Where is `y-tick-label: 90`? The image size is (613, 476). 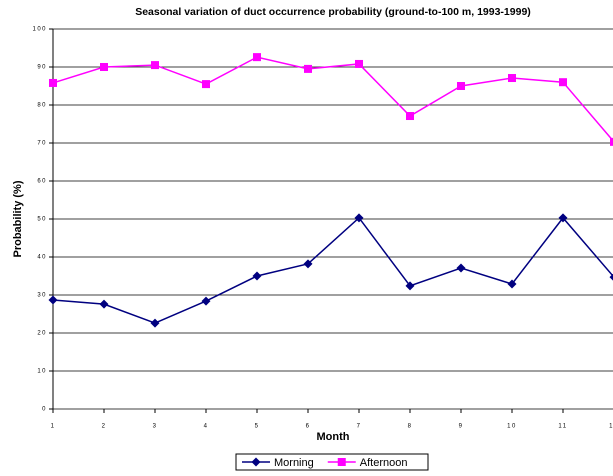
y-tick-label: 90 is located at coordinates (42, 68).